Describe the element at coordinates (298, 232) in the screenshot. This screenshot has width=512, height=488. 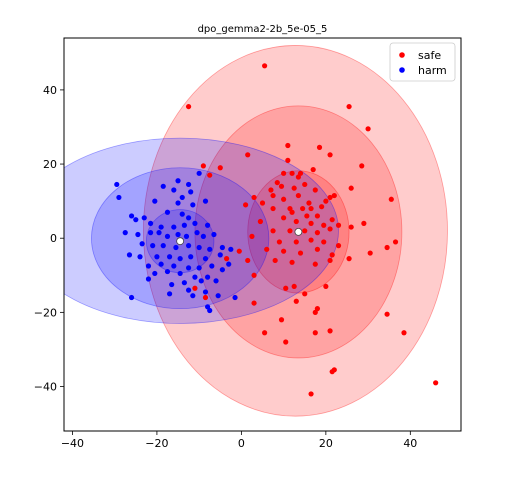
I see `safe-centroid` at that location.